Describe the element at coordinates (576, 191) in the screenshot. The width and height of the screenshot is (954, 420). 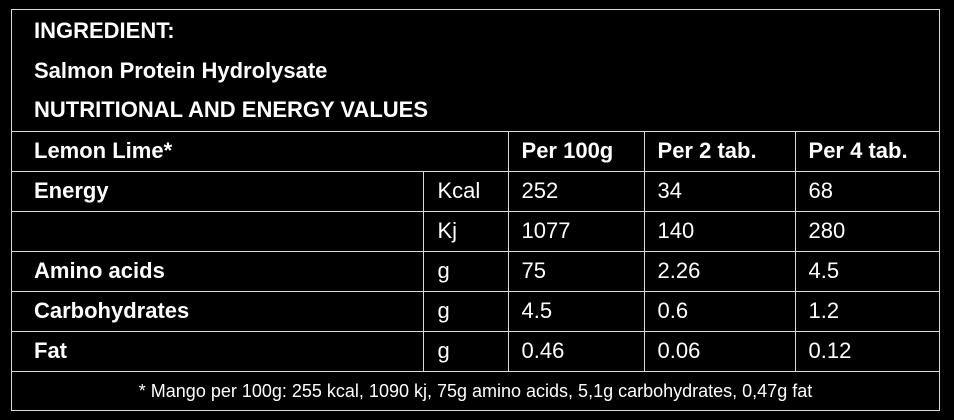
I see `cell-per-100g: 252` at that location.